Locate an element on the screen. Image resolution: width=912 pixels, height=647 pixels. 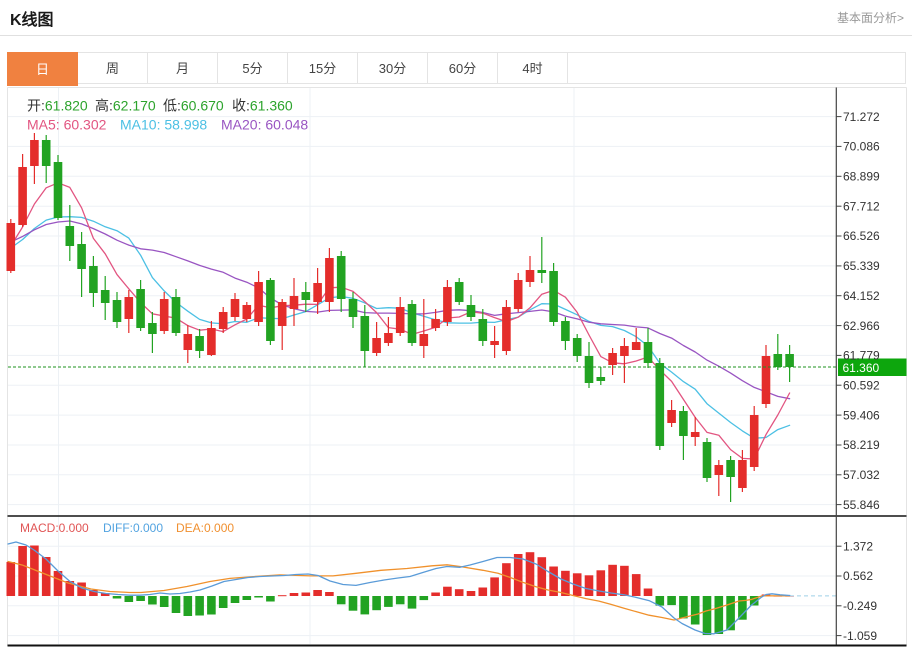
svg-text: 0.562 is located at coordinates (858, 576).